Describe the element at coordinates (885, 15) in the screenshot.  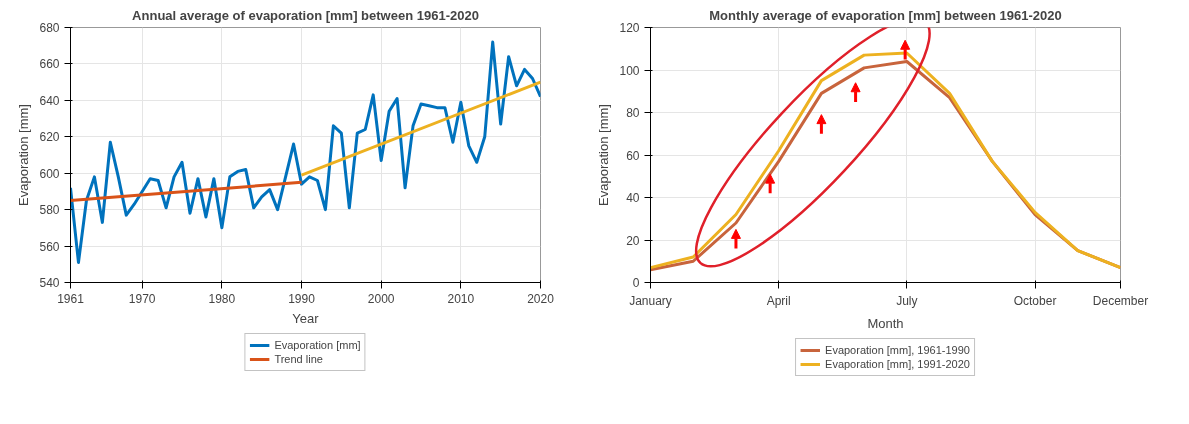
I see `chart-title: Monthly average of evaporation [mm] between 1961-2020` at that location.